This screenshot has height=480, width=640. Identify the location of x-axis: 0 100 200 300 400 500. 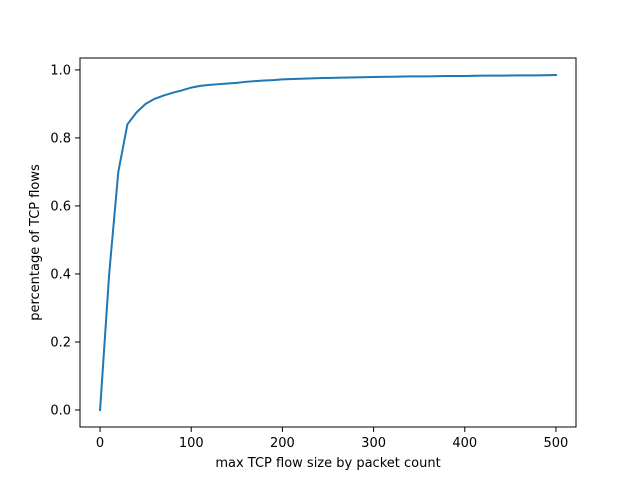
(332, 439).